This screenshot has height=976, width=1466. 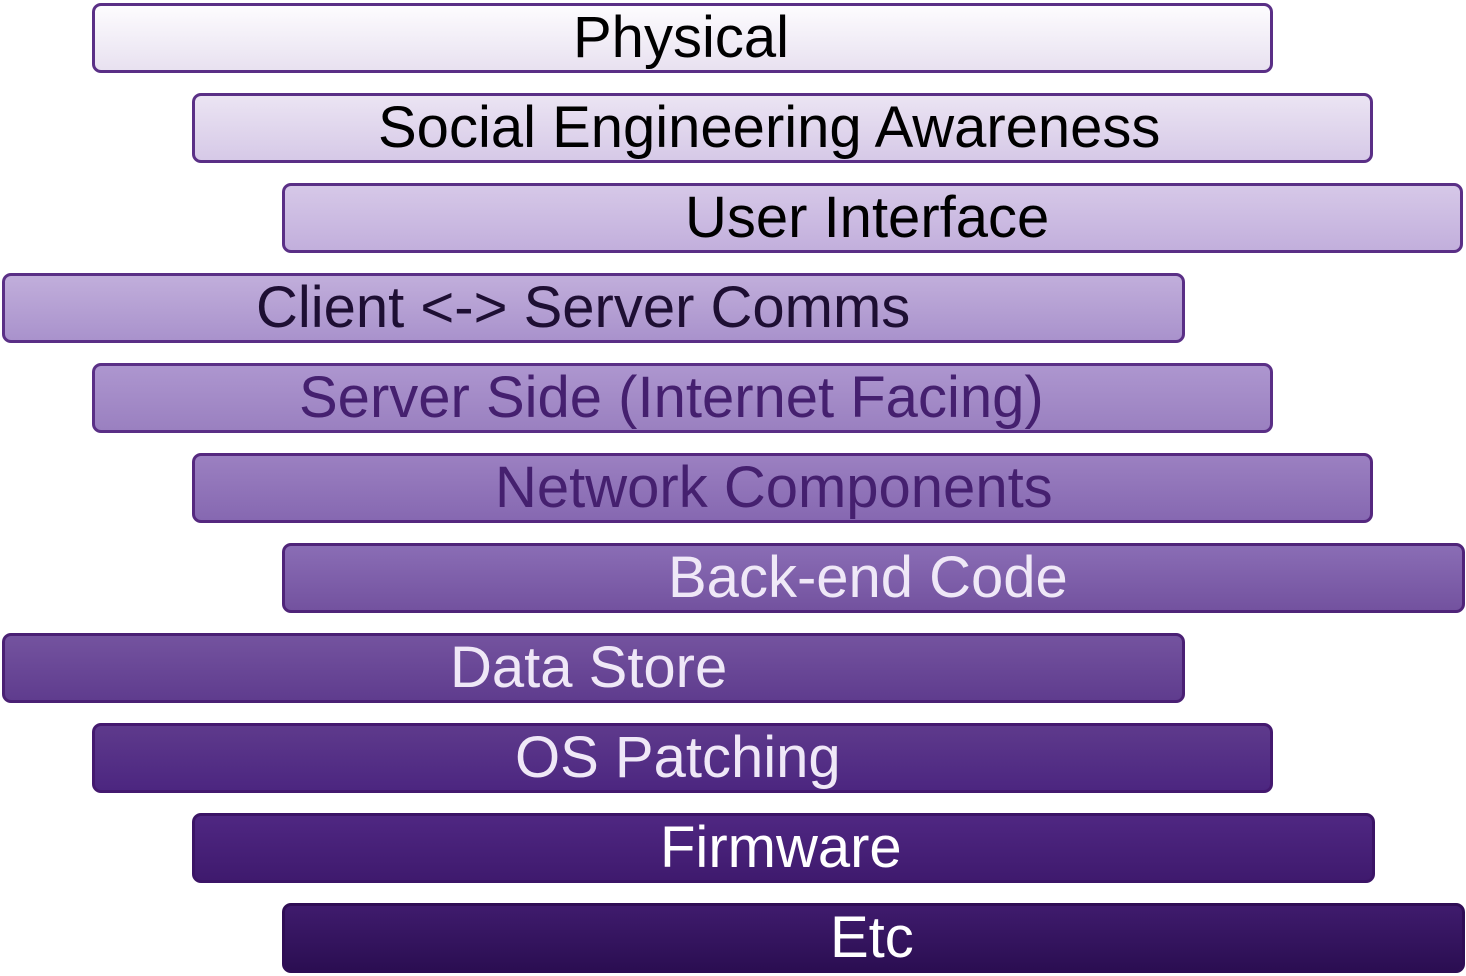 I want to click on layer-label: Physical, so click(x=681, y=37).